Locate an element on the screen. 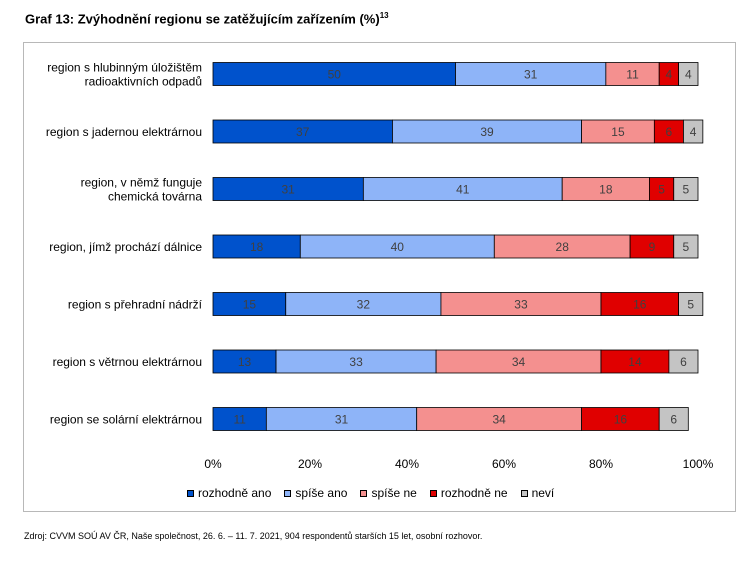 This screenshot has height=563, width=754. legend-label: spíše ano is located at coordinates (321, 493).